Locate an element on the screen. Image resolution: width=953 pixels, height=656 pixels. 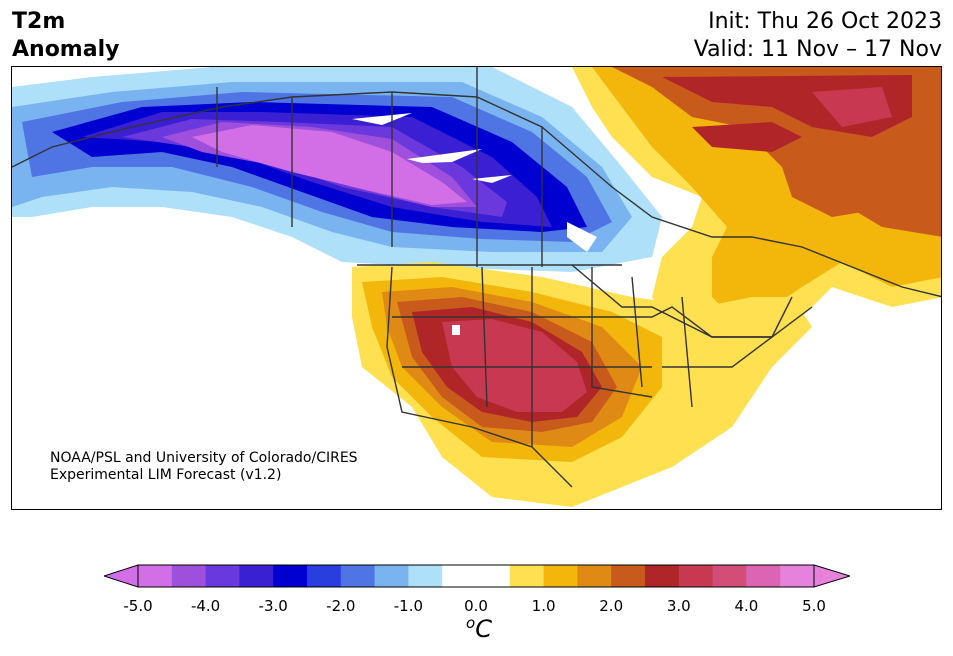
colorbar-tick-label: 5.0 is located at coordinates (814, 606).